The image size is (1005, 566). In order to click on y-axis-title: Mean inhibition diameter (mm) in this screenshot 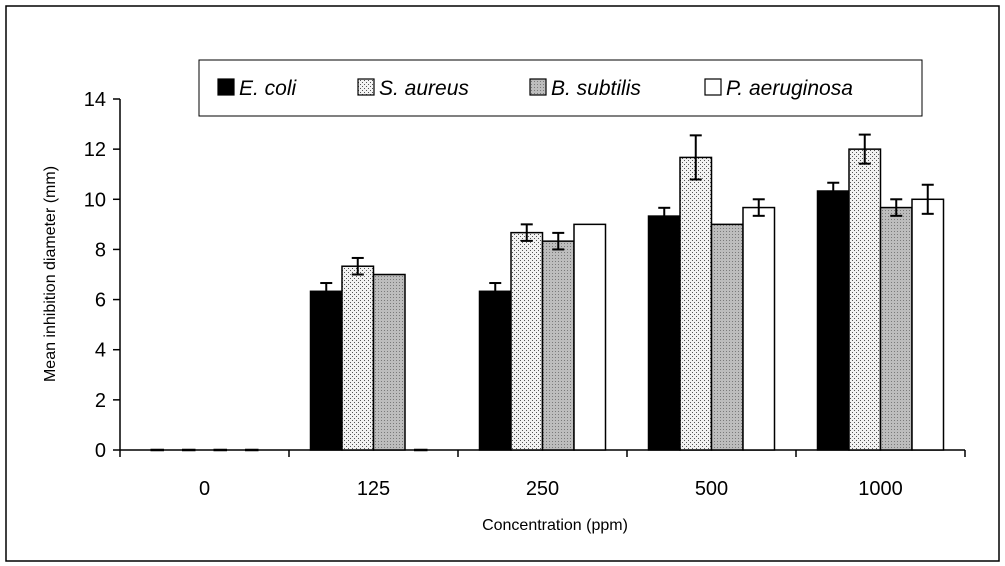, I will do `click(50, 274)`.